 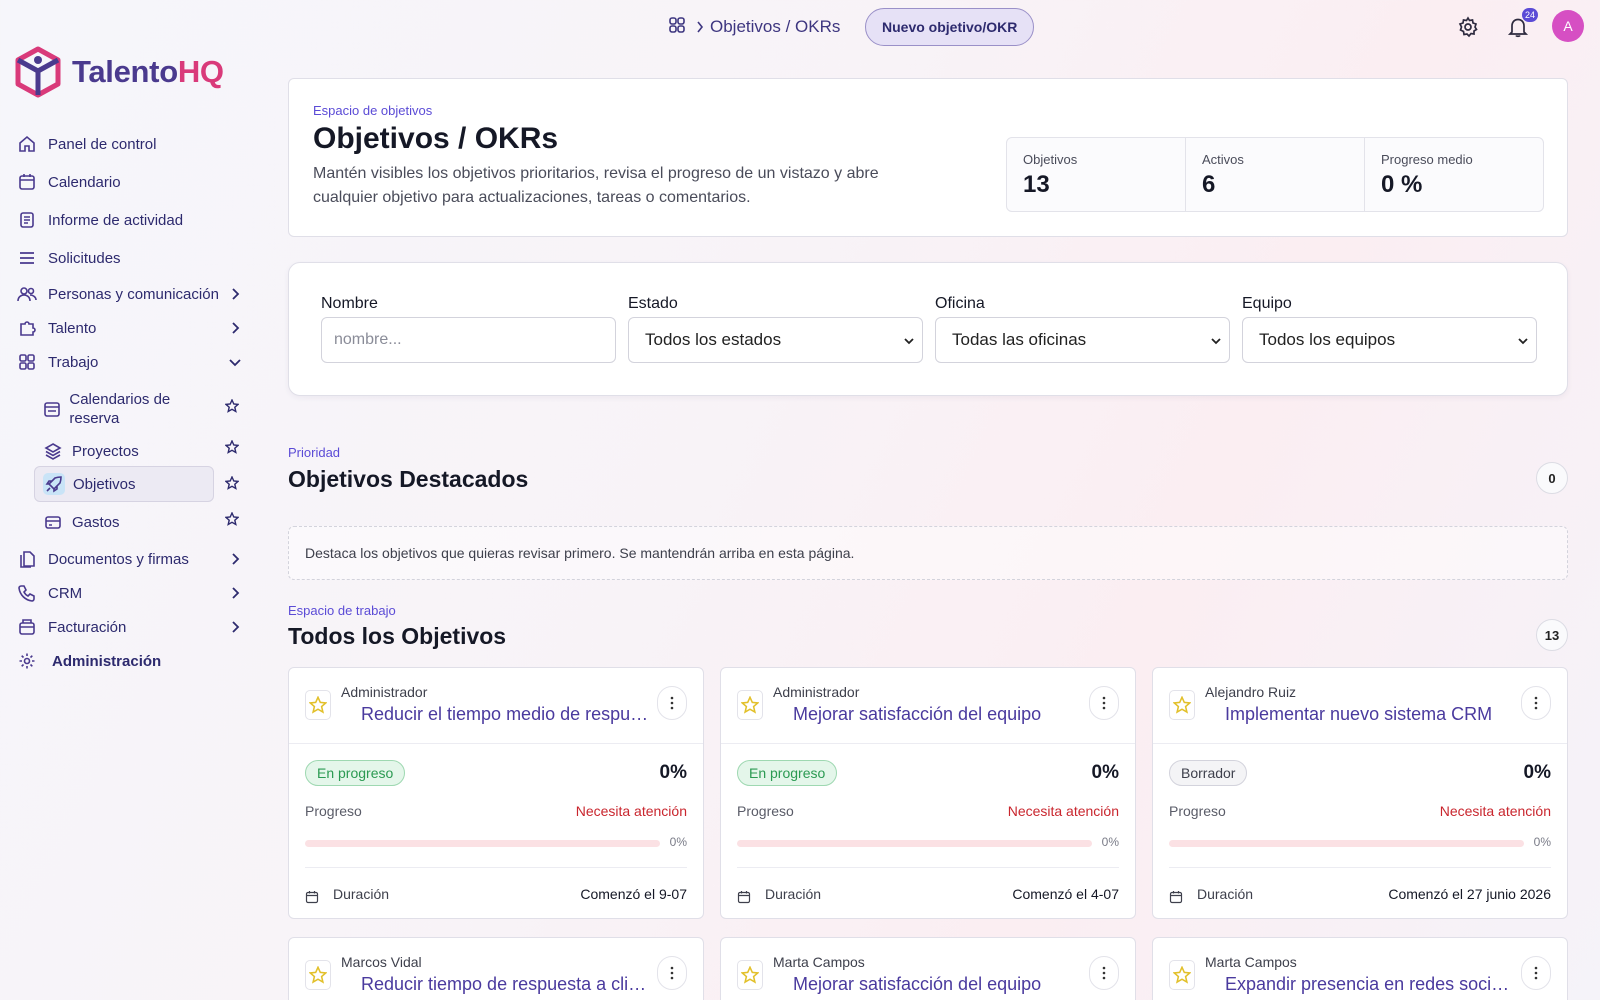 I want to click on nav-facturacion: Facturación, so click(x=128, y=627).